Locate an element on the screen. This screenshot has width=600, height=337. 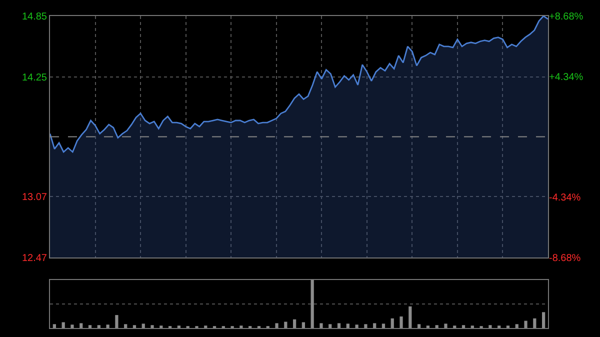
y-tick-label: 14.85 is located at coordinates (35, 17).